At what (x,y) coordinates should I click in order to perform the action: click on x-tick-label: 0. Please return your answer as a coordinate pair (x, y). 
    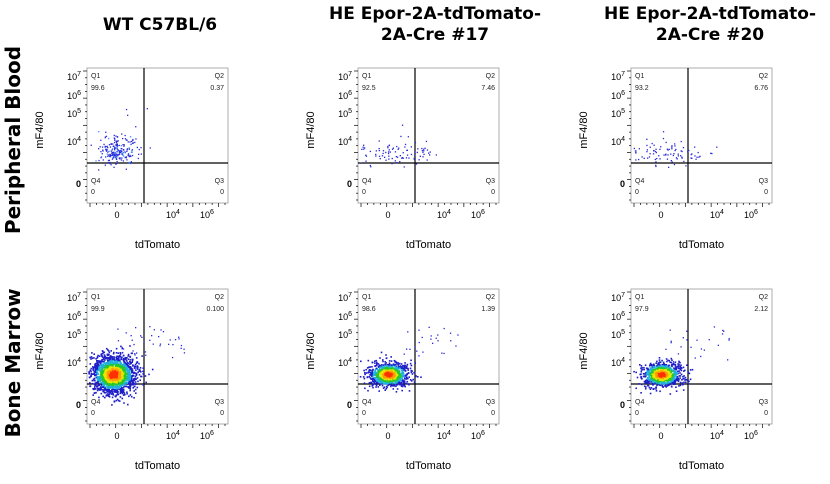
    Looking at the image, I should click on (660, 215).